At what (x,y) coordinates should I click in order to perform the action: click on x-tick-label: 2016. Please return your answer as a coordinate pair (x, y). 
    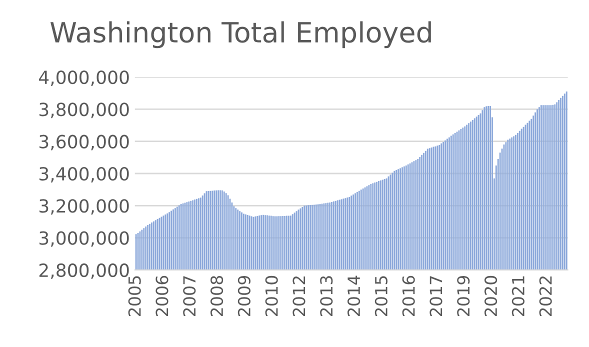
    Looking at the image, I should click on (408, 296).